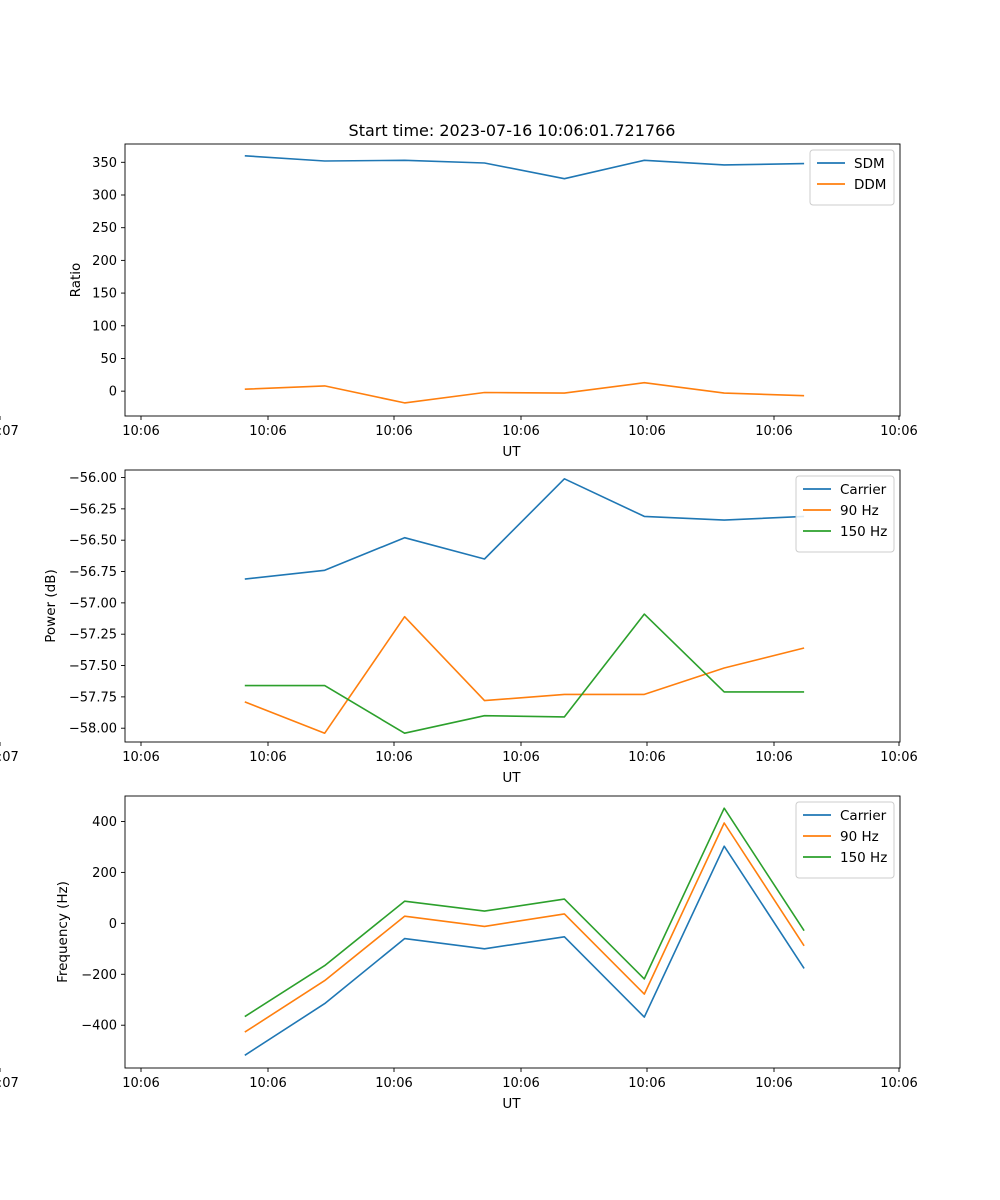  What do you see at coordinates (852, 177) in the screenshot?
I see `legend: SDM DDM` at bounding box center [852, 177].